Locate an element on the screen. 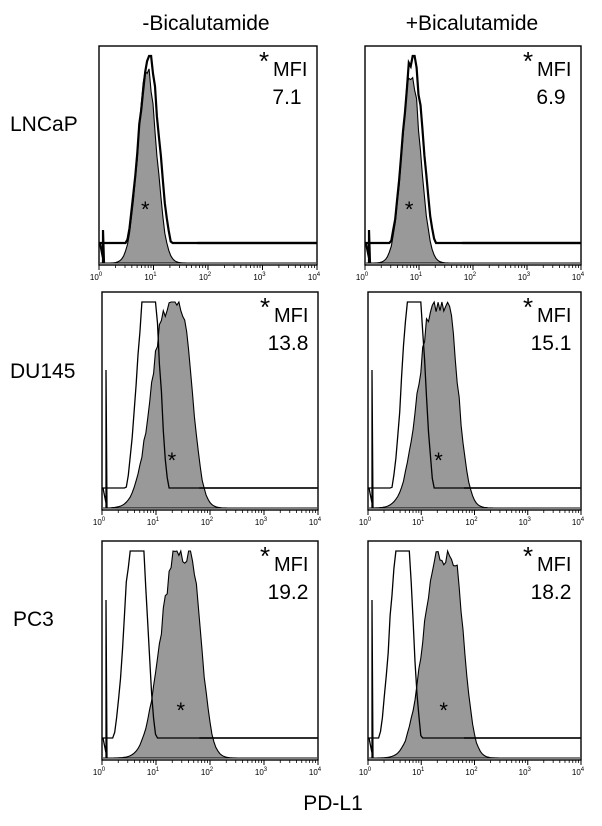 The image size is (602, 826). row-label-pc3: PC3 is located at coordinates (33, 619).